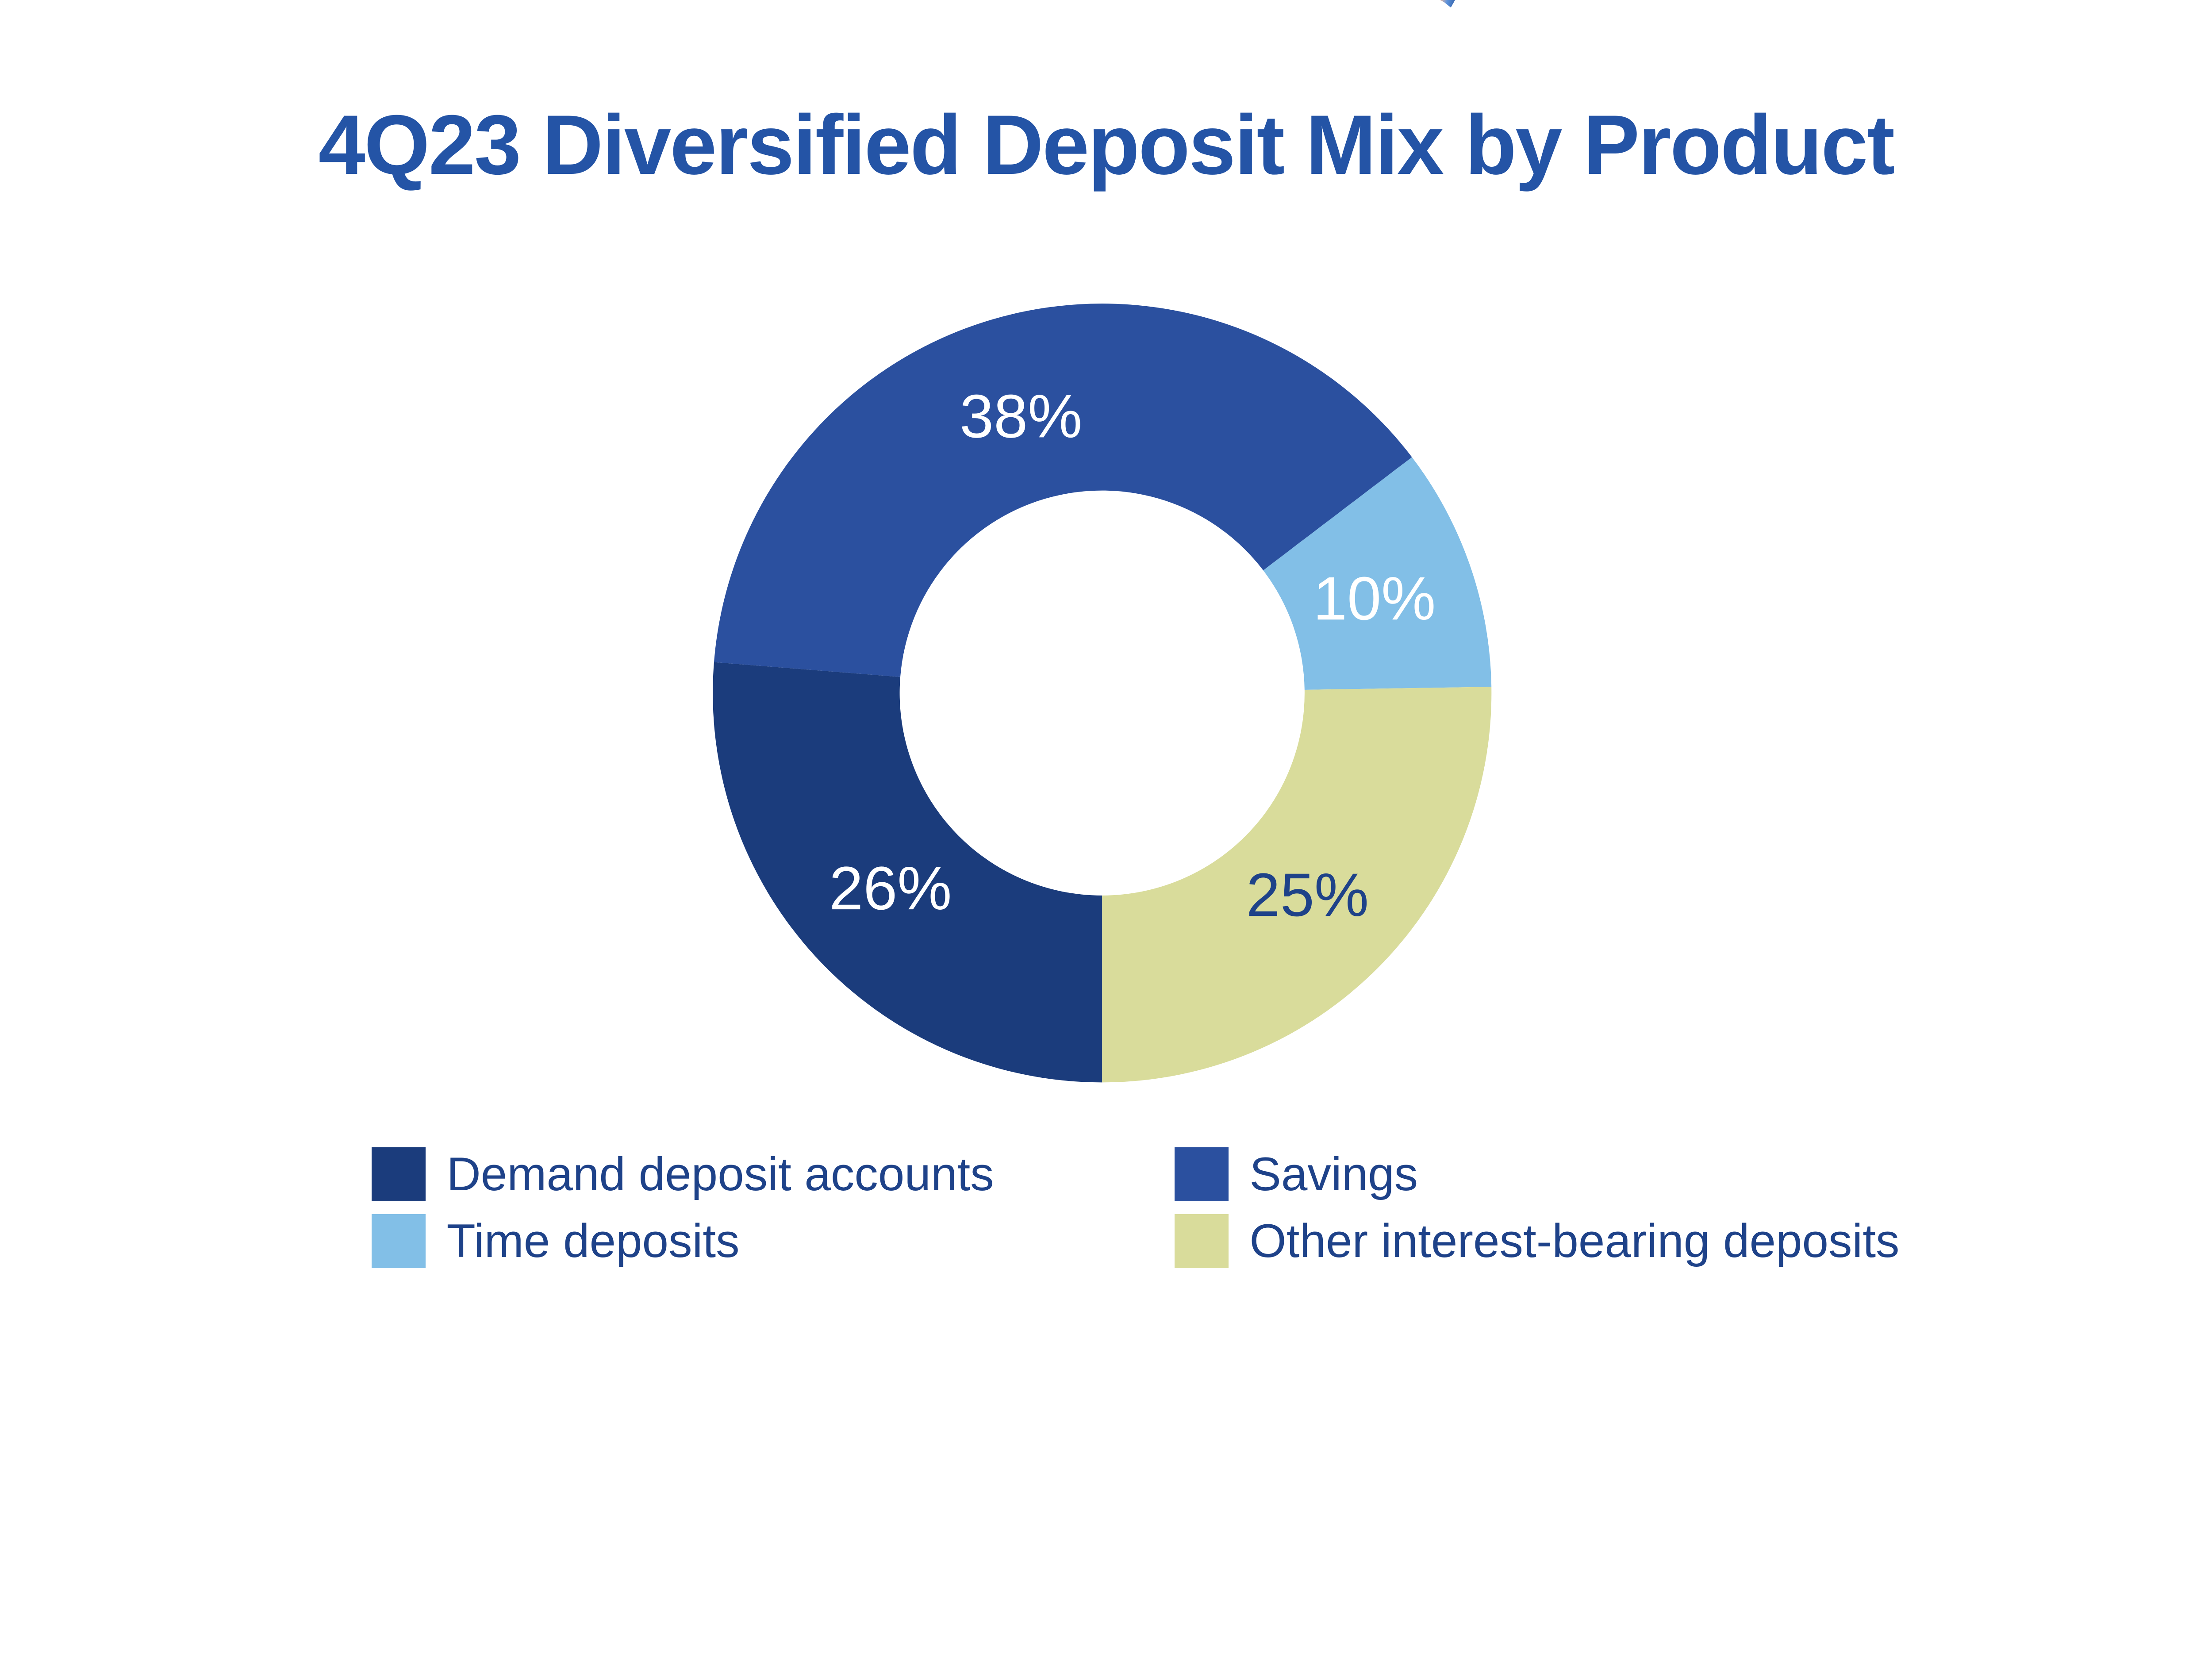 This screenshot has height=1661, width=2212. What do you see at coordinates (891, 888) in the screenshot?
I see `donut-value-label-26pct: 26%` at bounding box center [891, 888].